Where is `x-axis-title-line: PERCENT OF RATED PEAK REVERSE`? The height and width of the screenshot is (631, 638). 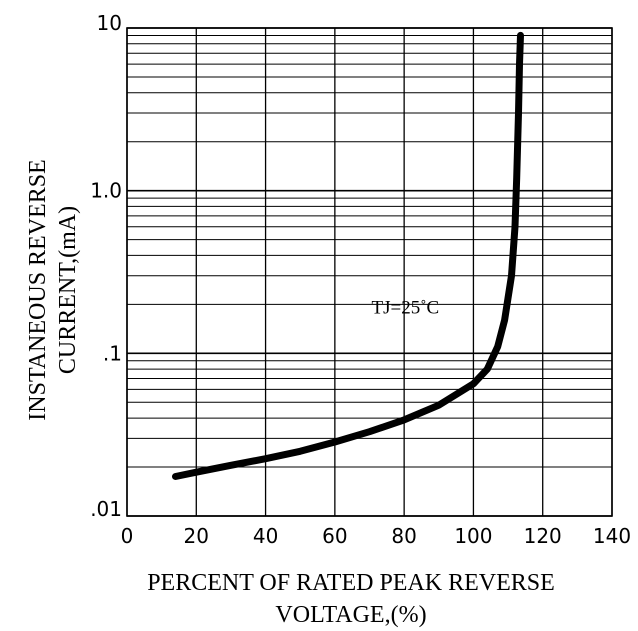 x-axis-title-line: PERCENT OF RATED PEAK REVERSE is located at coordinates (351, 583).